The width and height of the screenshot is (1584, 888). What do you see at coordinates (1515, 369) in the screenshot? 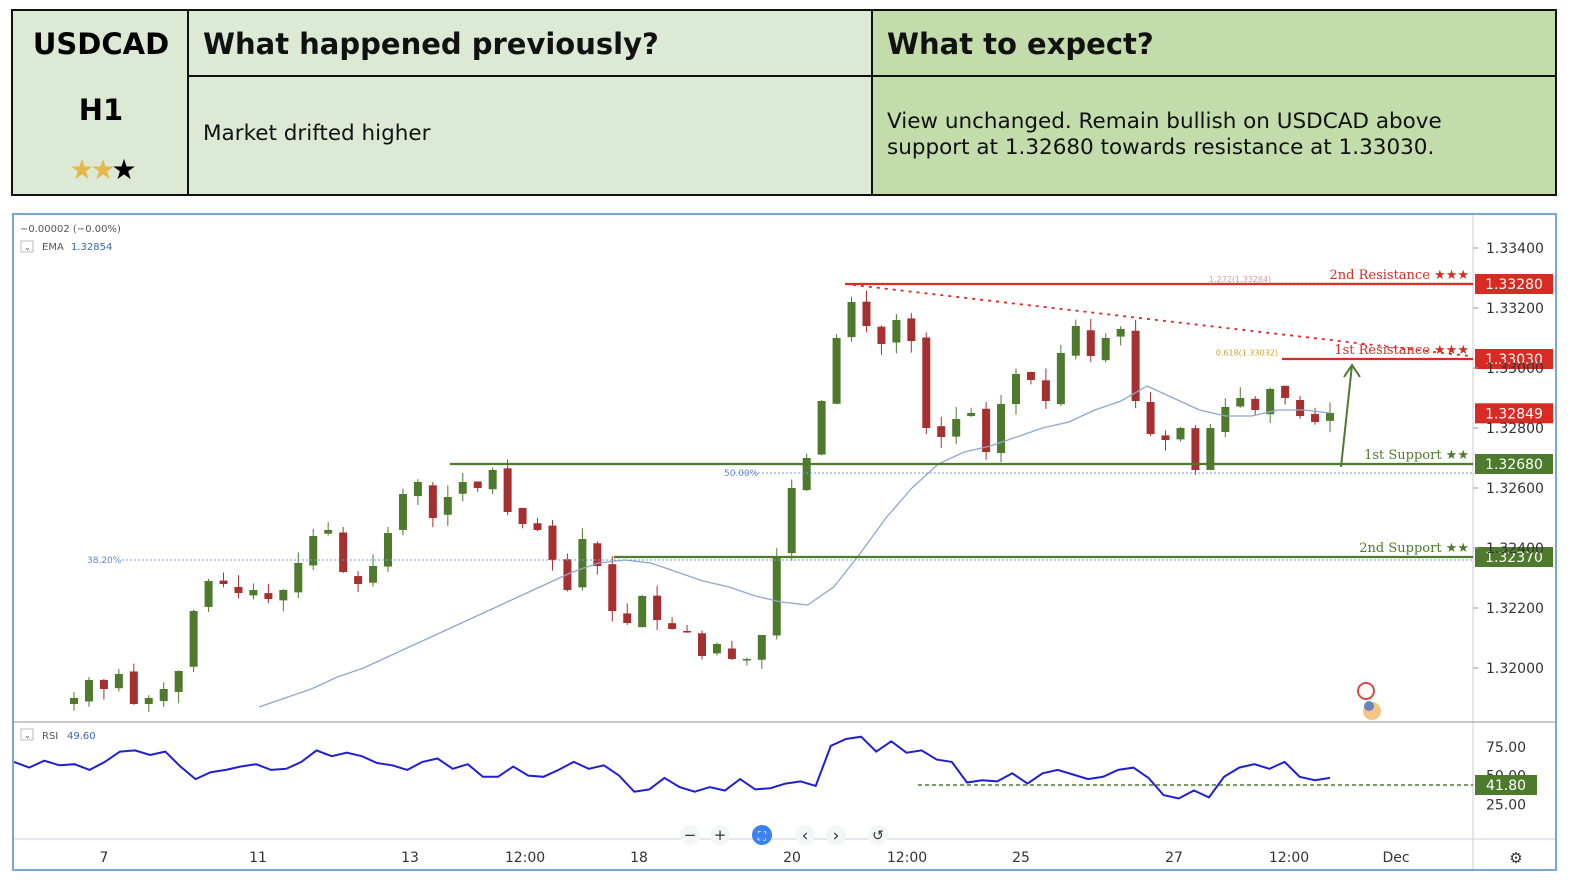
I see `y-tick-label: 1.33000` at bounding box center [1515, 369].